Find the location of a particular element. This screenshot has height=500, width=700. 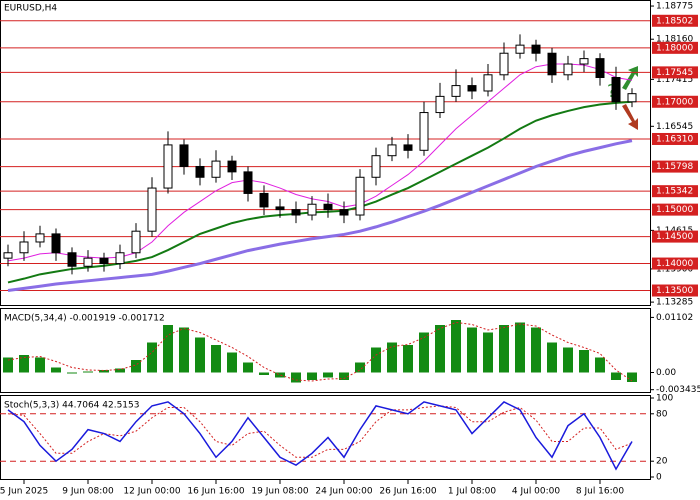

stoch-main is located at coordinates (320, 436).